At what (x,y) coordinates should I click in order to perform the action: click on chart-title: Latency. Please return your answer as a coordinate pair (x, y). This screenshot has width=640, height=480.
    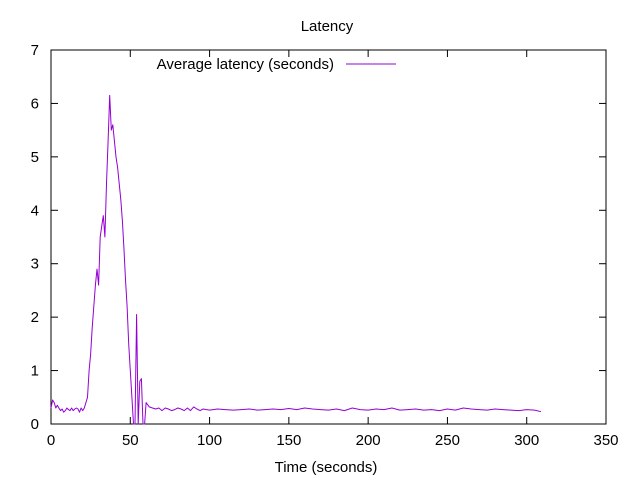
    Looking at the image, I should click on (327, 26).